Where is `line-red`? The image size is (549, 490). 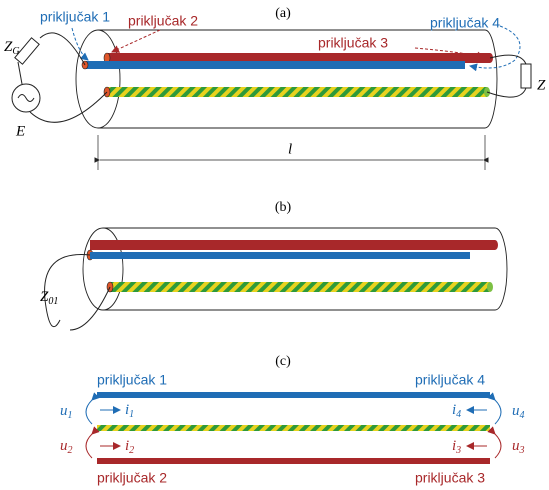 line-red is located at coordinates (293, 461).